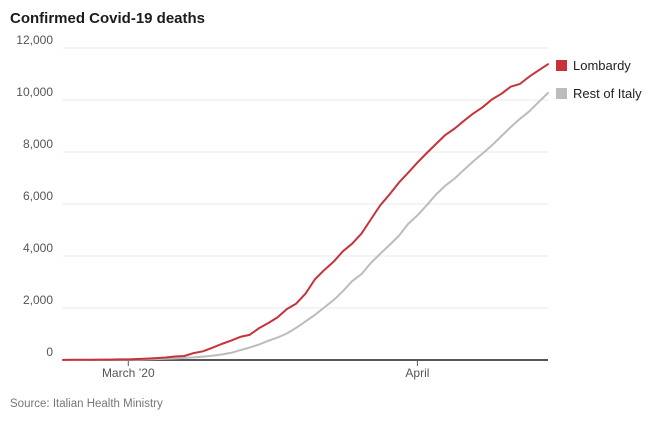  What do you see at coordinates (34, 40) in the screenshot?
I see `y-axis-label: 12,000` at bounding box center [34, 40].